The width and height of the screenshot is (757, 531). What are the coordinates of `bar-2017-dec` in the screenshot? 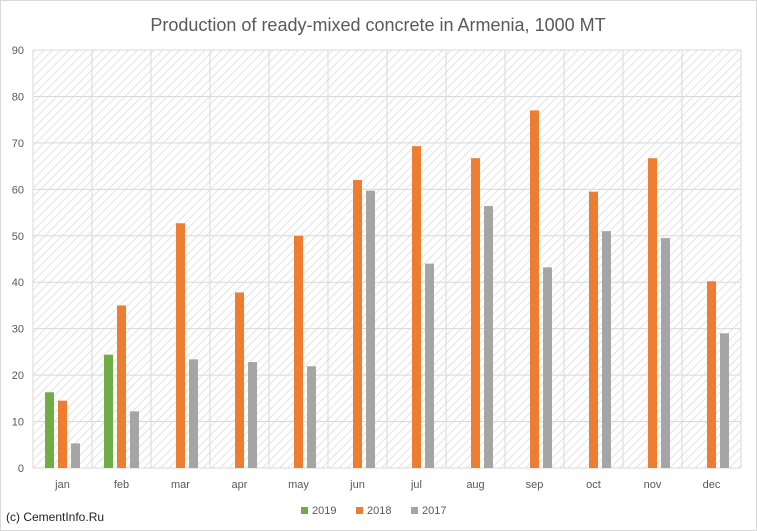 It's located at (724, 400).